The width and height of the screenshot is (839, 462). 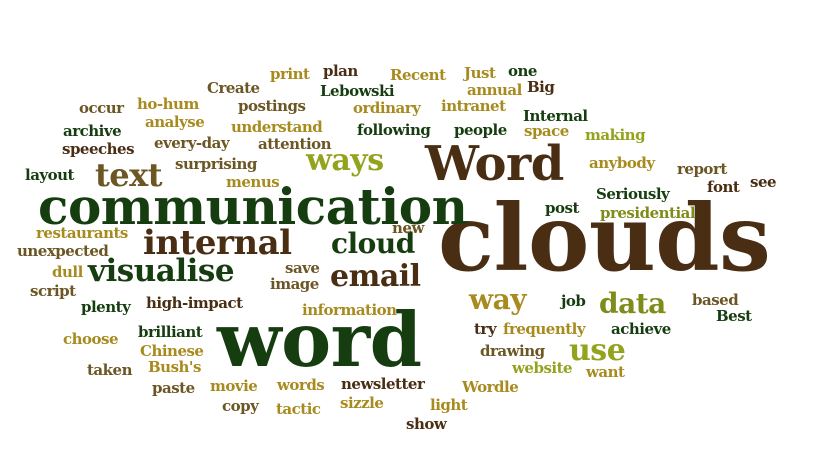 I want to click on word-making: making, so click(x=615, y=135).